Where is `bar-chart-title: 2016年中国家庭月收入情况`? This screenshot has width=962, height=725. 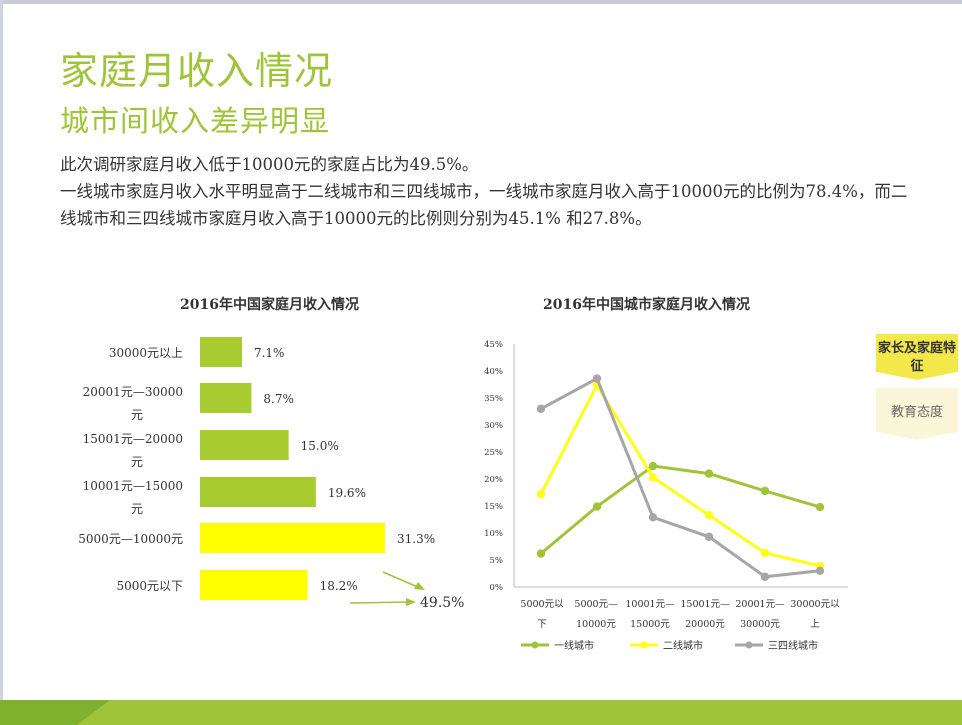 bar-chart-title: 2016年中国家庭月收入情况 is located at coordinates (269, 305).